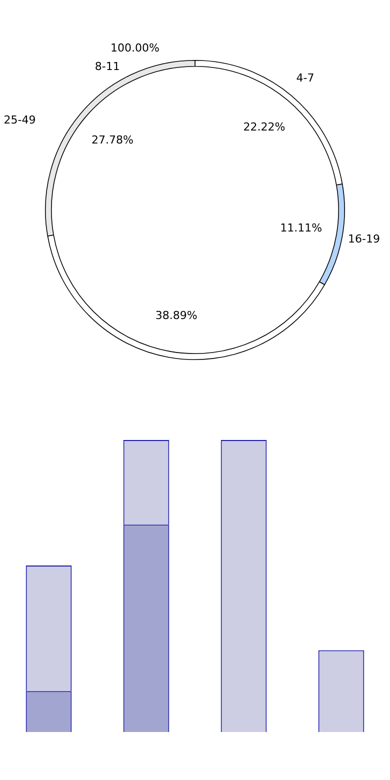 Image resolution: width=390 pixels, height=780 pixels. What do you see at coordinates (135, 47) in the screenshot?
I see `text: 100.00%` at bounding box center [135, 47].